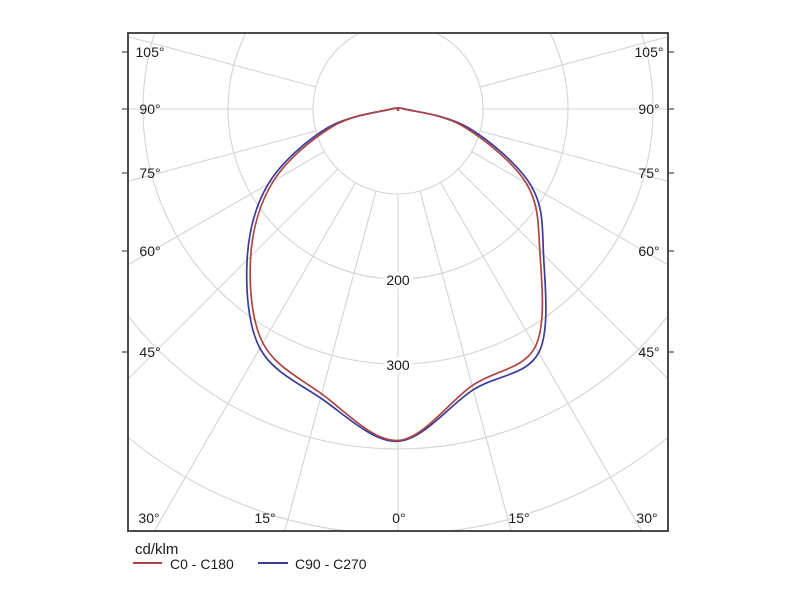 The height and width of the screenshot is (600, 800). I want to click on polar-grid-spoke--105, so click(222, 62).